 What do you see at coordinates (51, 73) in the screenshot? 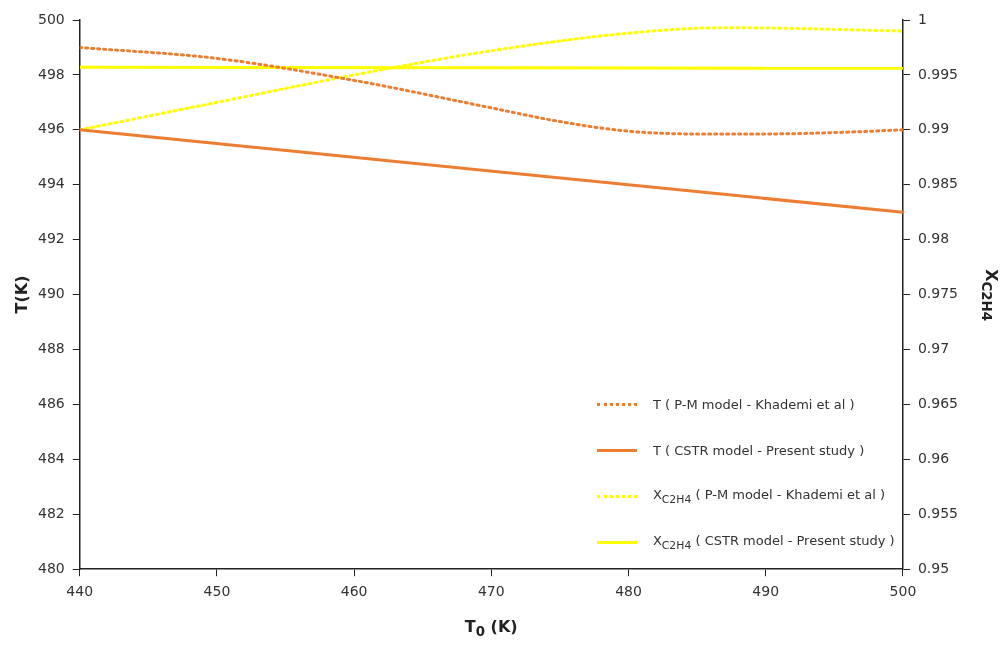
I see `y-tick-label: 498` at bounding box center [51, 73].